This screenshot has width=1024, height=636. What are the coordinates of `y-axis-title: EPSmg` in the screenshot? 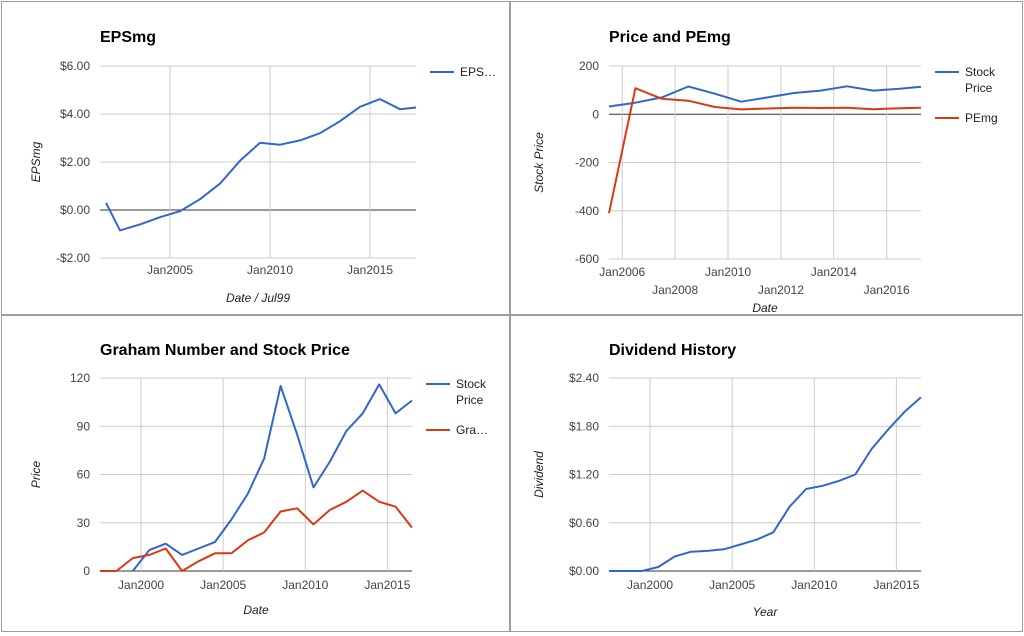 It's located at (36, 161).